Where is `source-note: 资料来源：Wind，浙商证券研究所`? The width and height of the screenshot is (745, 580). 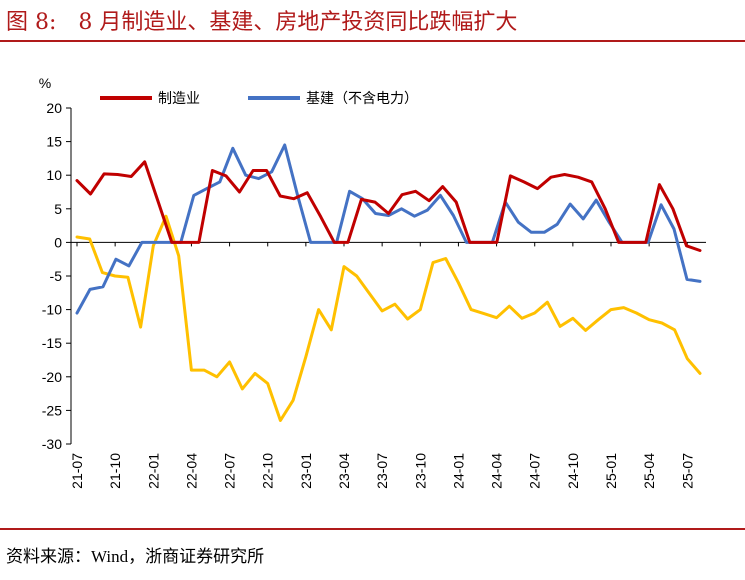
source-note: 资料来源：Wind，浙商证券研究所 is located at coordinates (135, 554).